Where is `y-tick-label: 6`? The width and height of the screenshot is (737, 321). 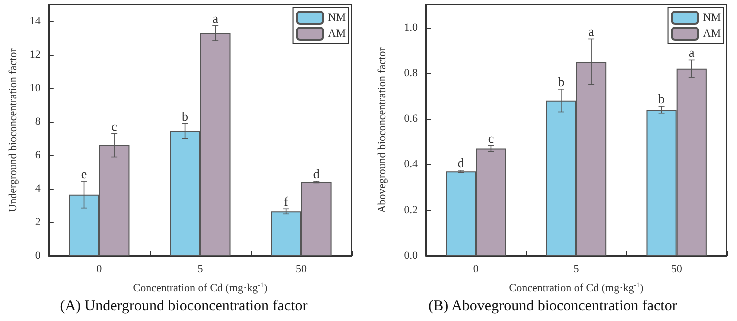
y-tick-label: 6 is located at coordinates (38, 156).